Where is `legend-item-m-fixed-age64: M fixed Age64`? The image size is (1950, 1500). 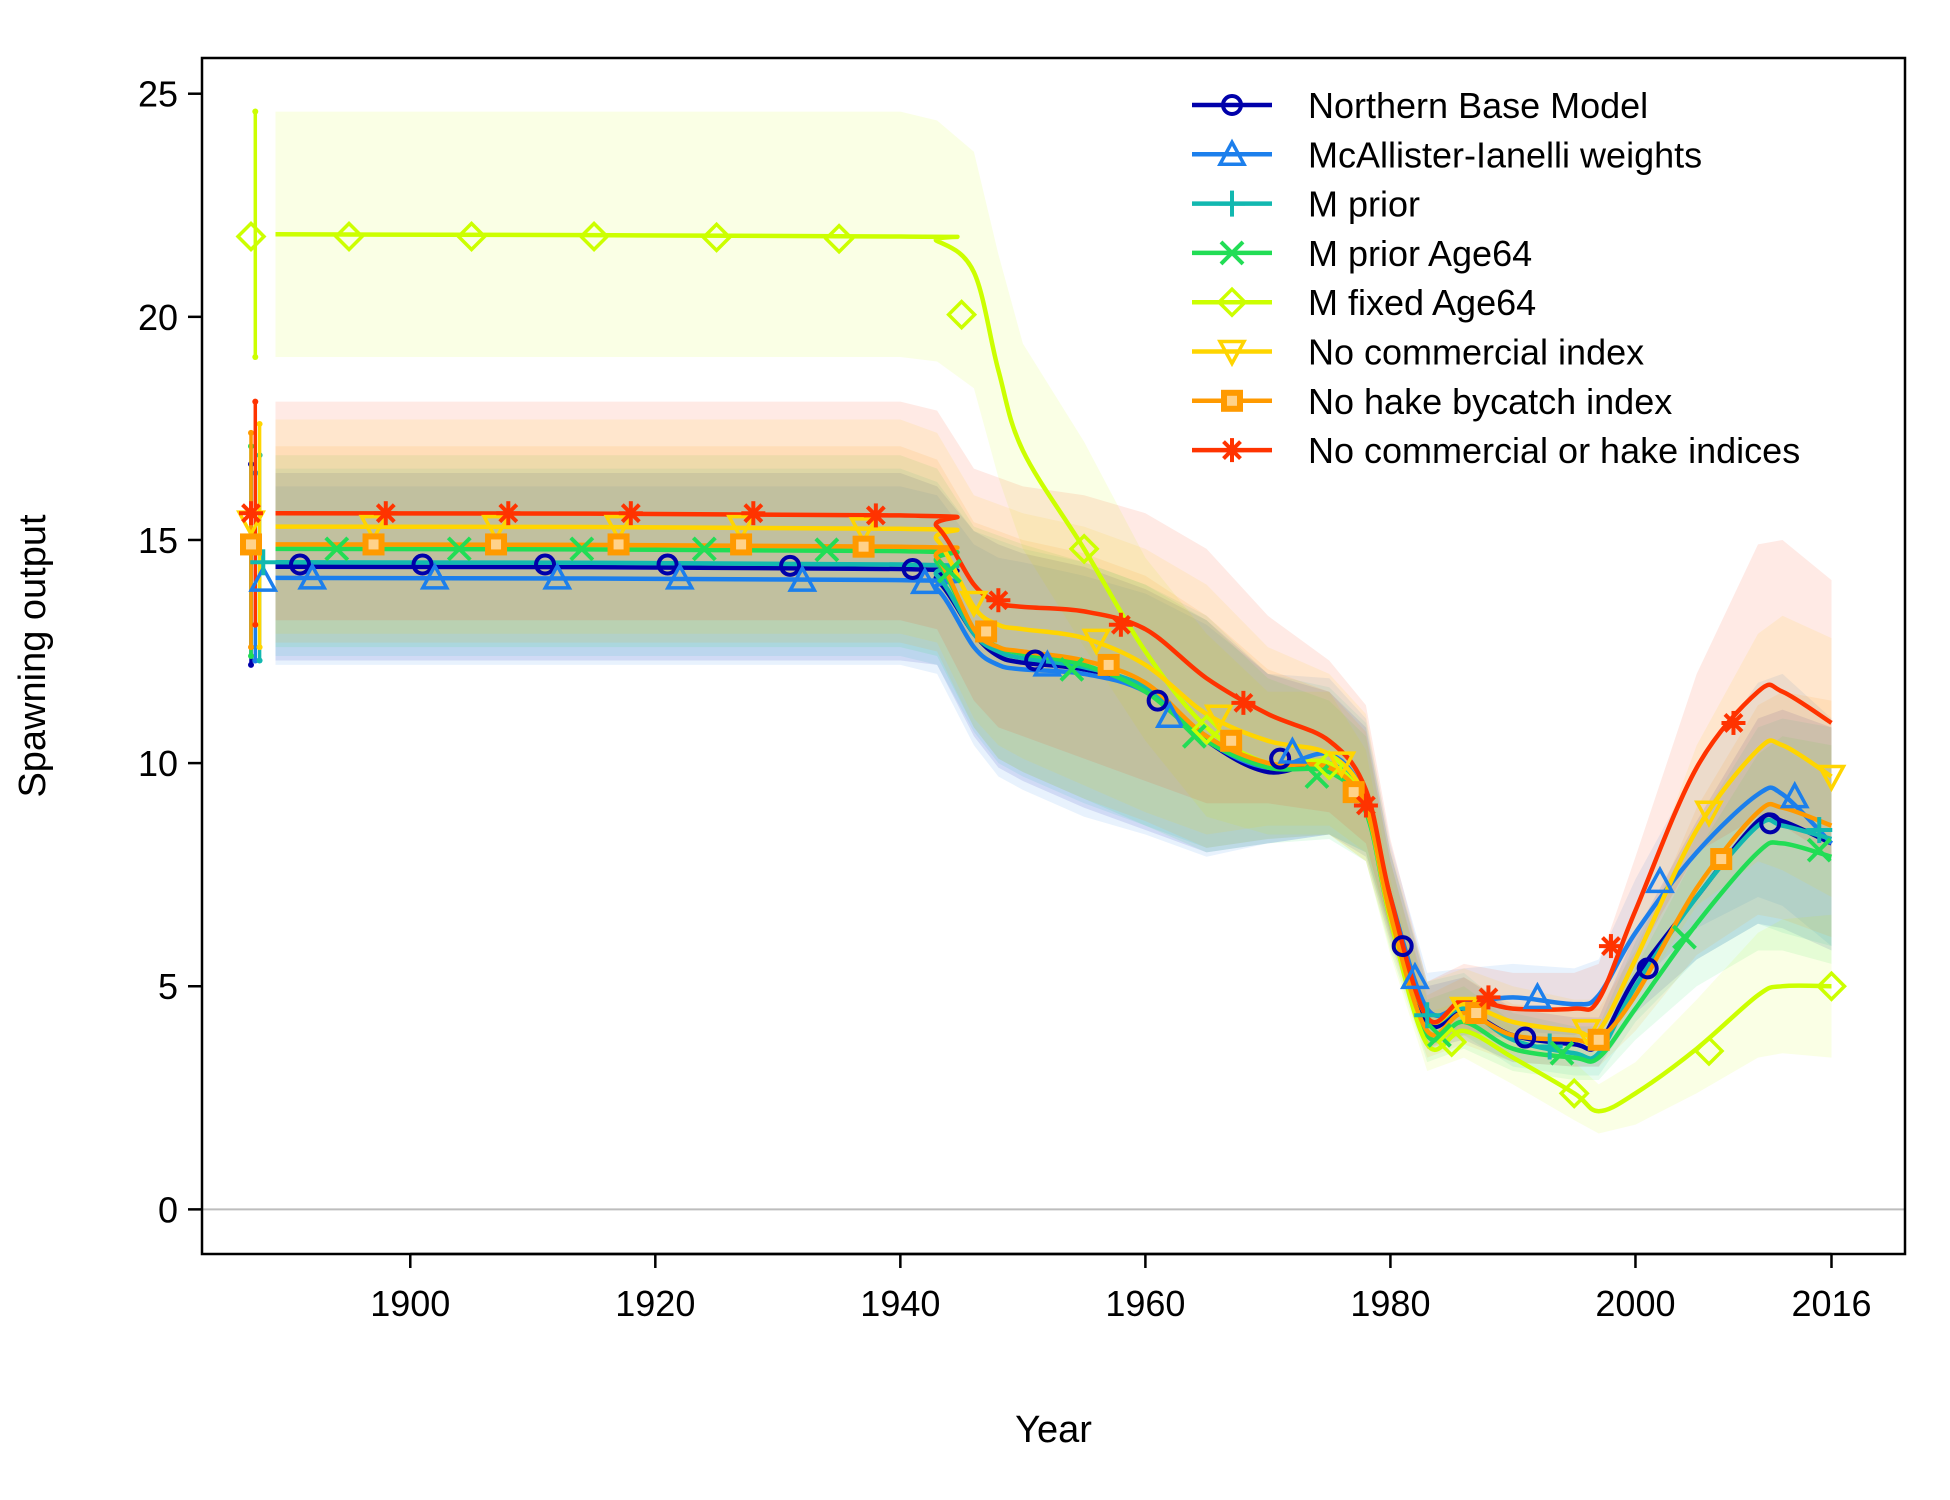
legend-item-m-fixed-age64: M fixed Age64 is located at coordinates (1364, 302).